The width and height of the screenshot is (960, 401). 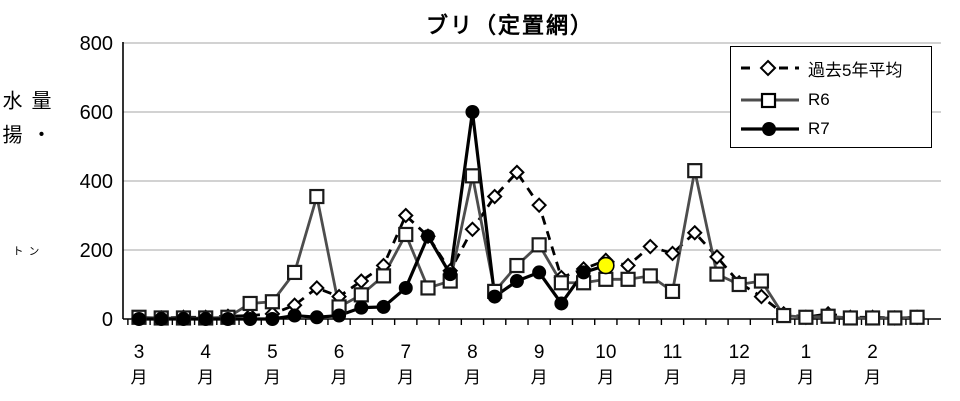 What do you see at coordinates (539, 352) in the screenshot?
I see `x-tick-month-9: 9` at bounding box center [539, 352].